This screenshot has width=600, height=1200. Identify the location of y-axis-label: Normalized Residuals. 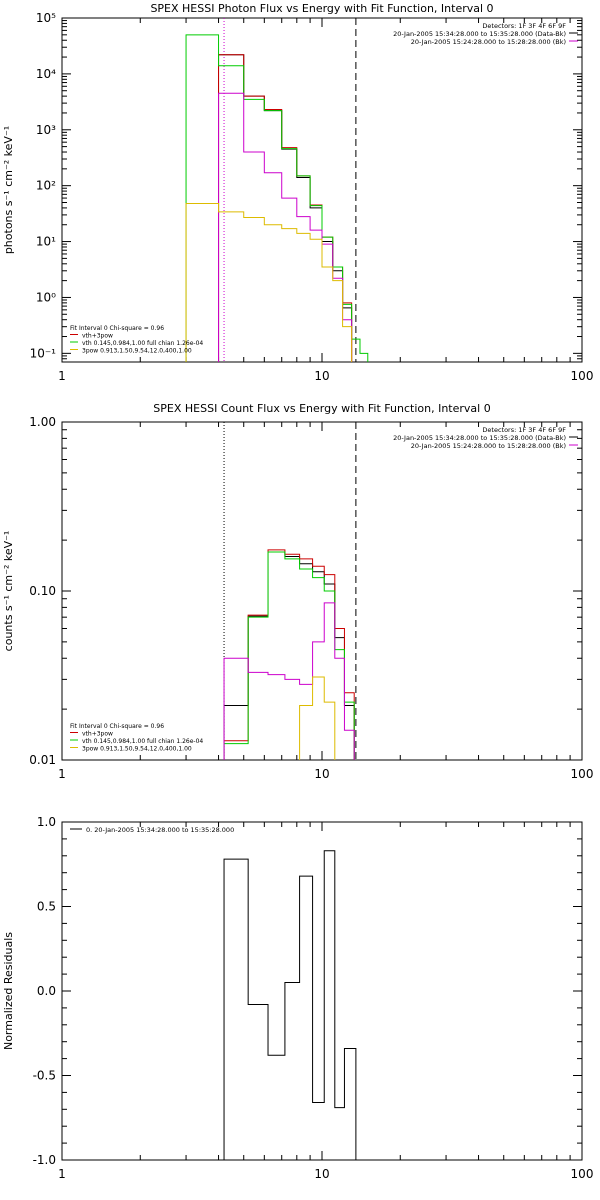
(8, 991).